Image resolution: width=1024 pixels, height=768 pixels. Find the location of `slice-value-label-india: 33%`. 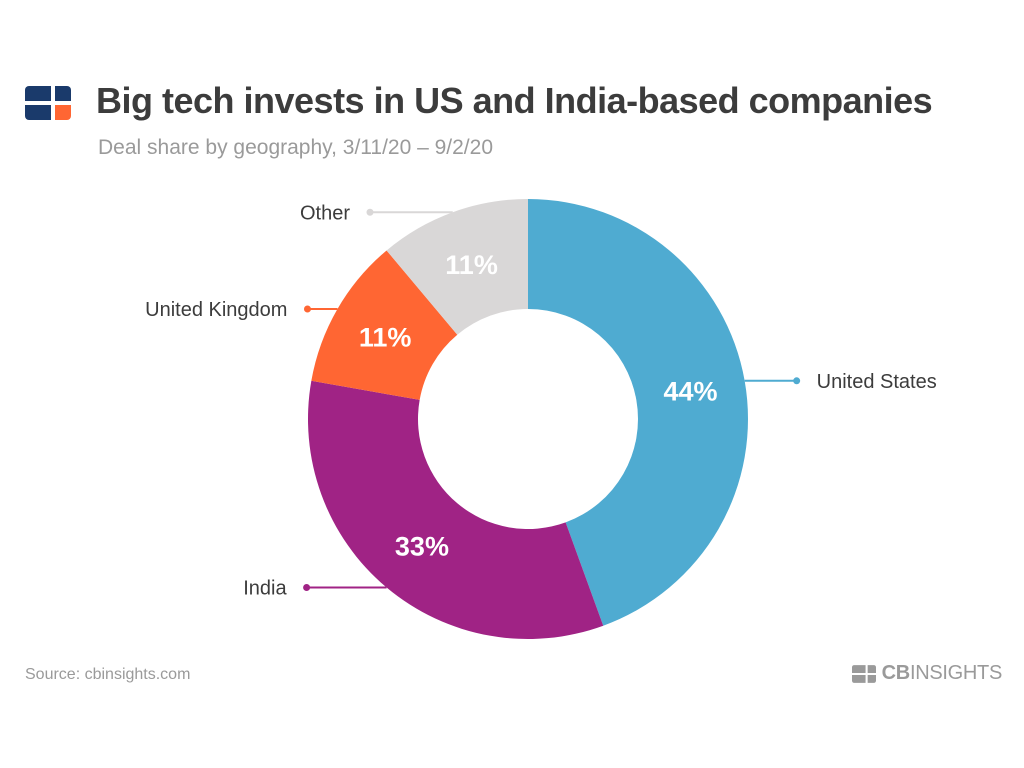

slice-value-label-india: 33% is located at coordinates (422, 546).